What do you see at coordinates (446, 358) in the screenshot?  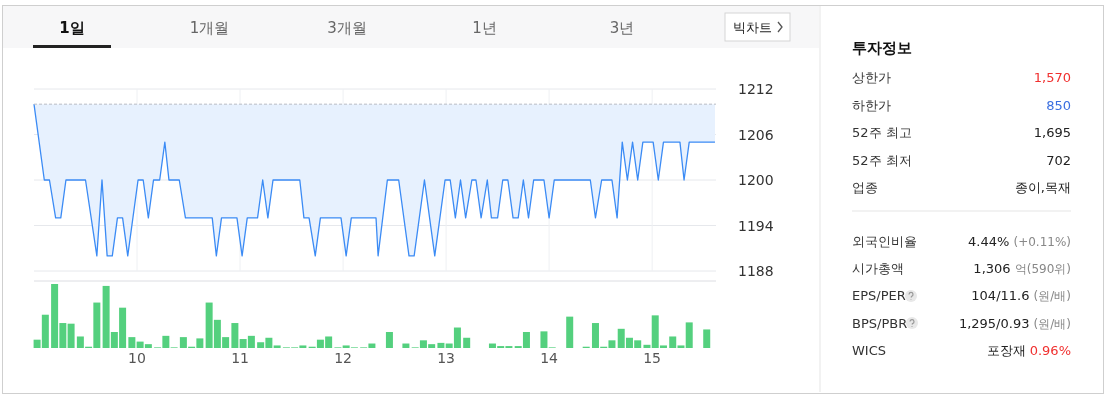 I see `x-tick-label: 13` at bounding box center [446, 358].